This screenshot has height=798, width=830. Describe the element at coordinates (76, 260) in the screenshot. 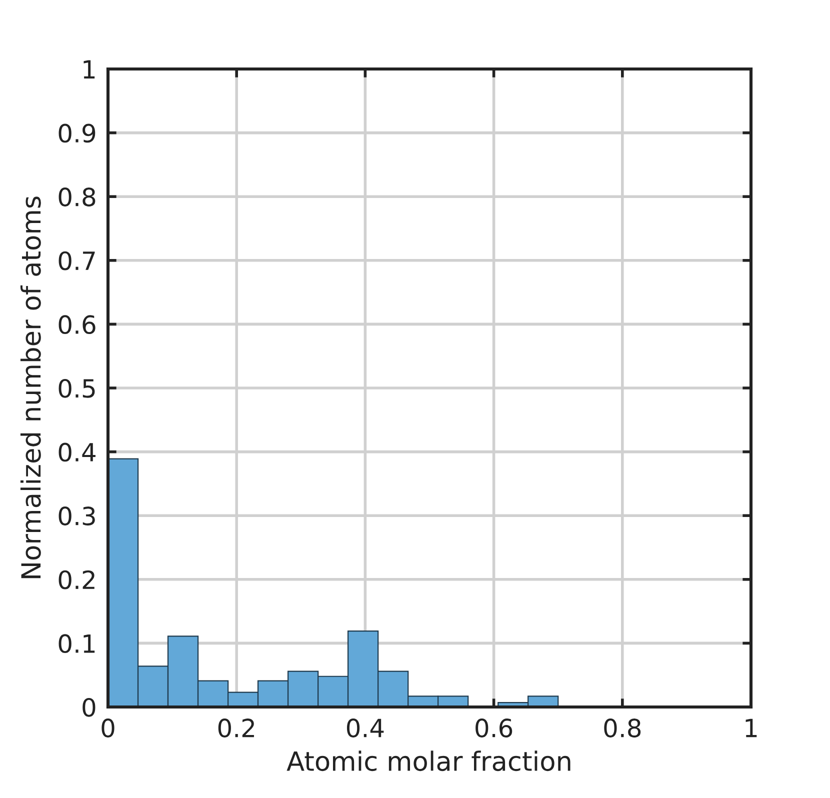

I see `y-tick-label: 0.7` at that location.